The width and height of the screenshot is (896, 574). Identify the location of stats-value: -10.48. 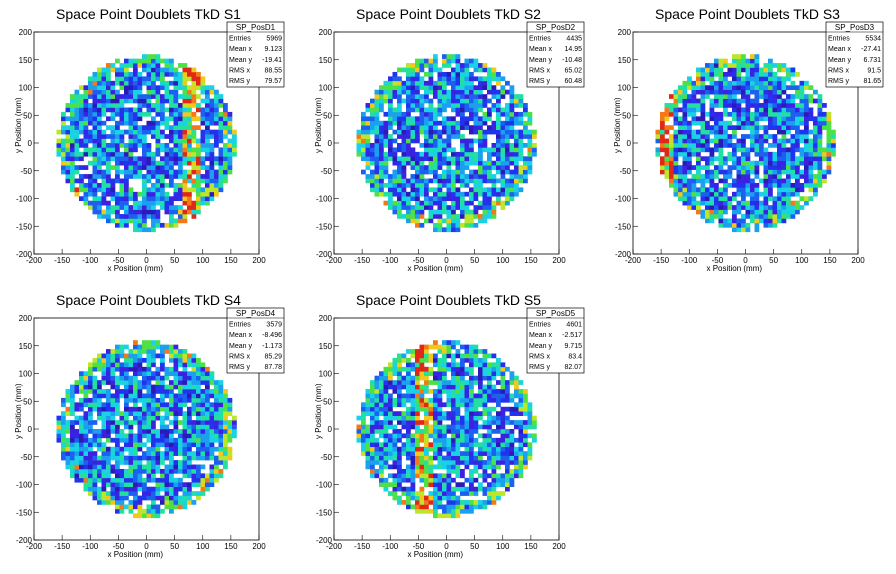
(572, 60).